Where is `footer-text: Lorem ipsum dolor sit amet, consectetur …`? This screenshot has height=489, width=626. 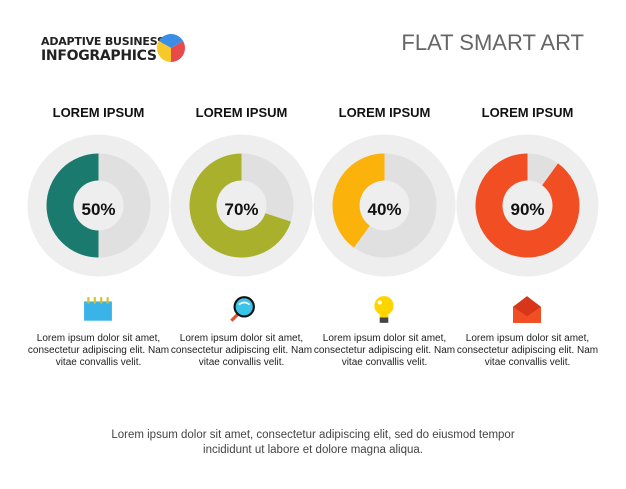
footer-text: Lorem ipsum dolor sit amet, consectetur … is located at coordinates (313, 443).